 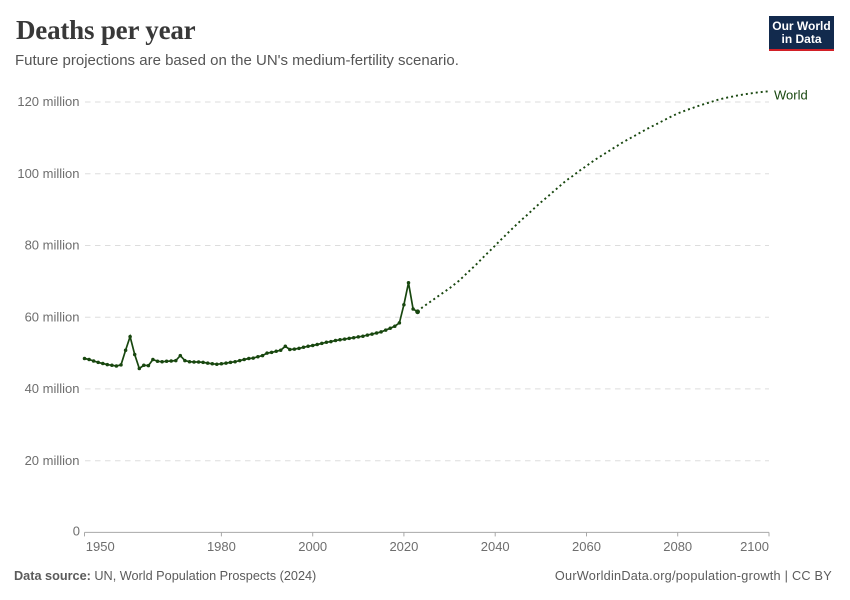 I want to click on svg-text: 120 million, so click(x=48, y=101).